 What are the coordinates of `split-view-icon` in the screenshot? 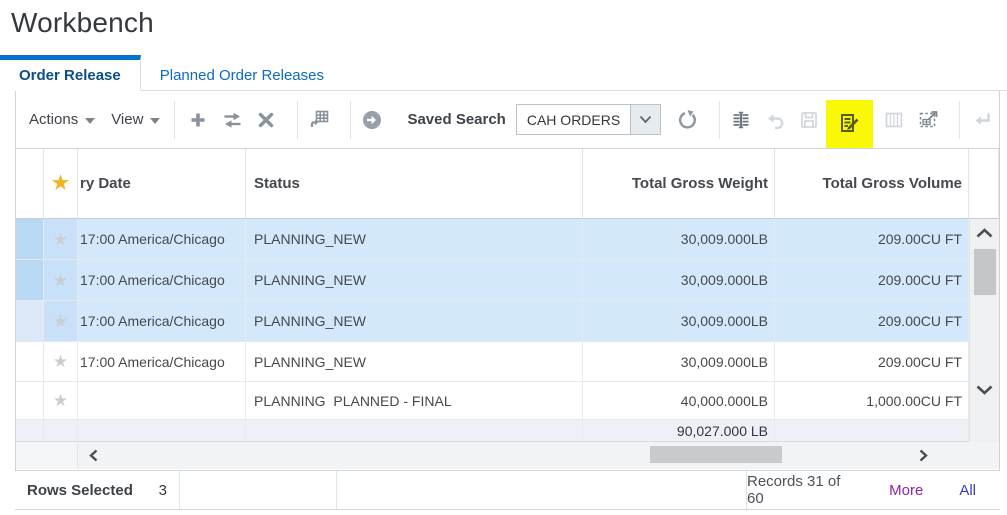 It's located at (741, 120).